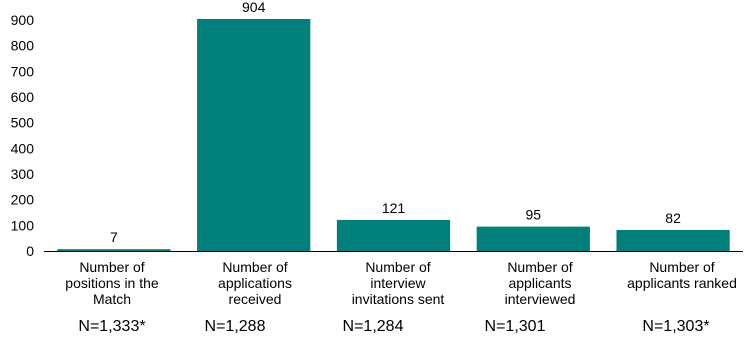  I want to click on bar-value-label: 7, so click(114, 237).